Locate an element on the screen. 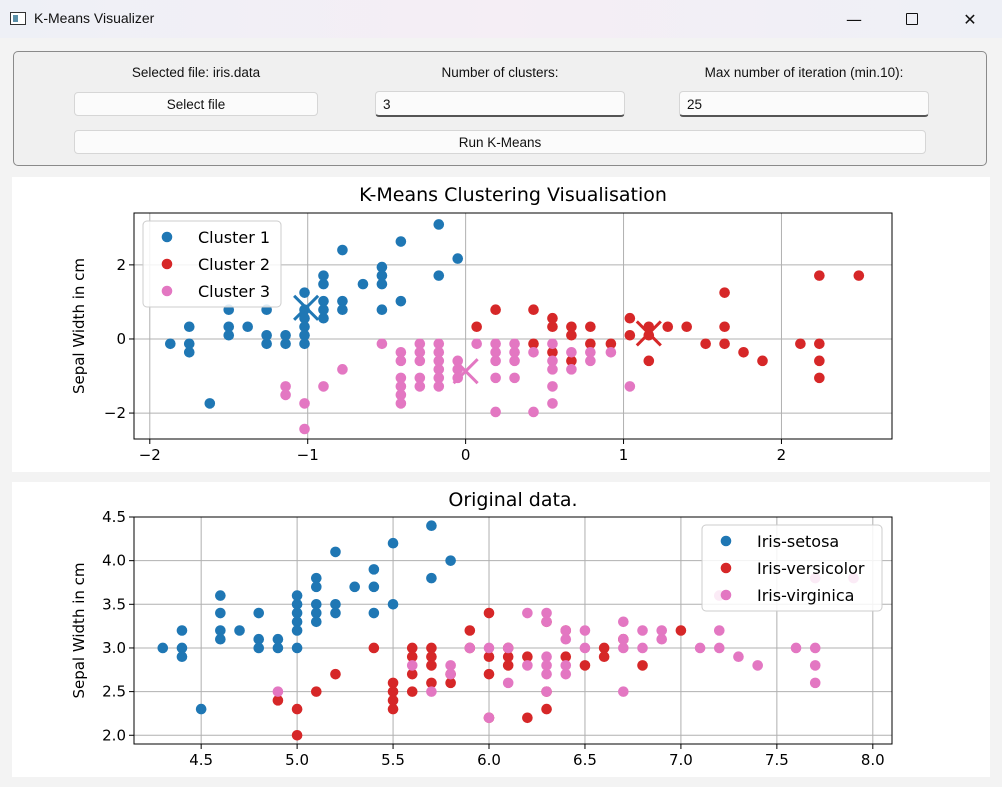 The image size is (1002, 787). close-icon: ✕ is located at coordinates (970, 19).